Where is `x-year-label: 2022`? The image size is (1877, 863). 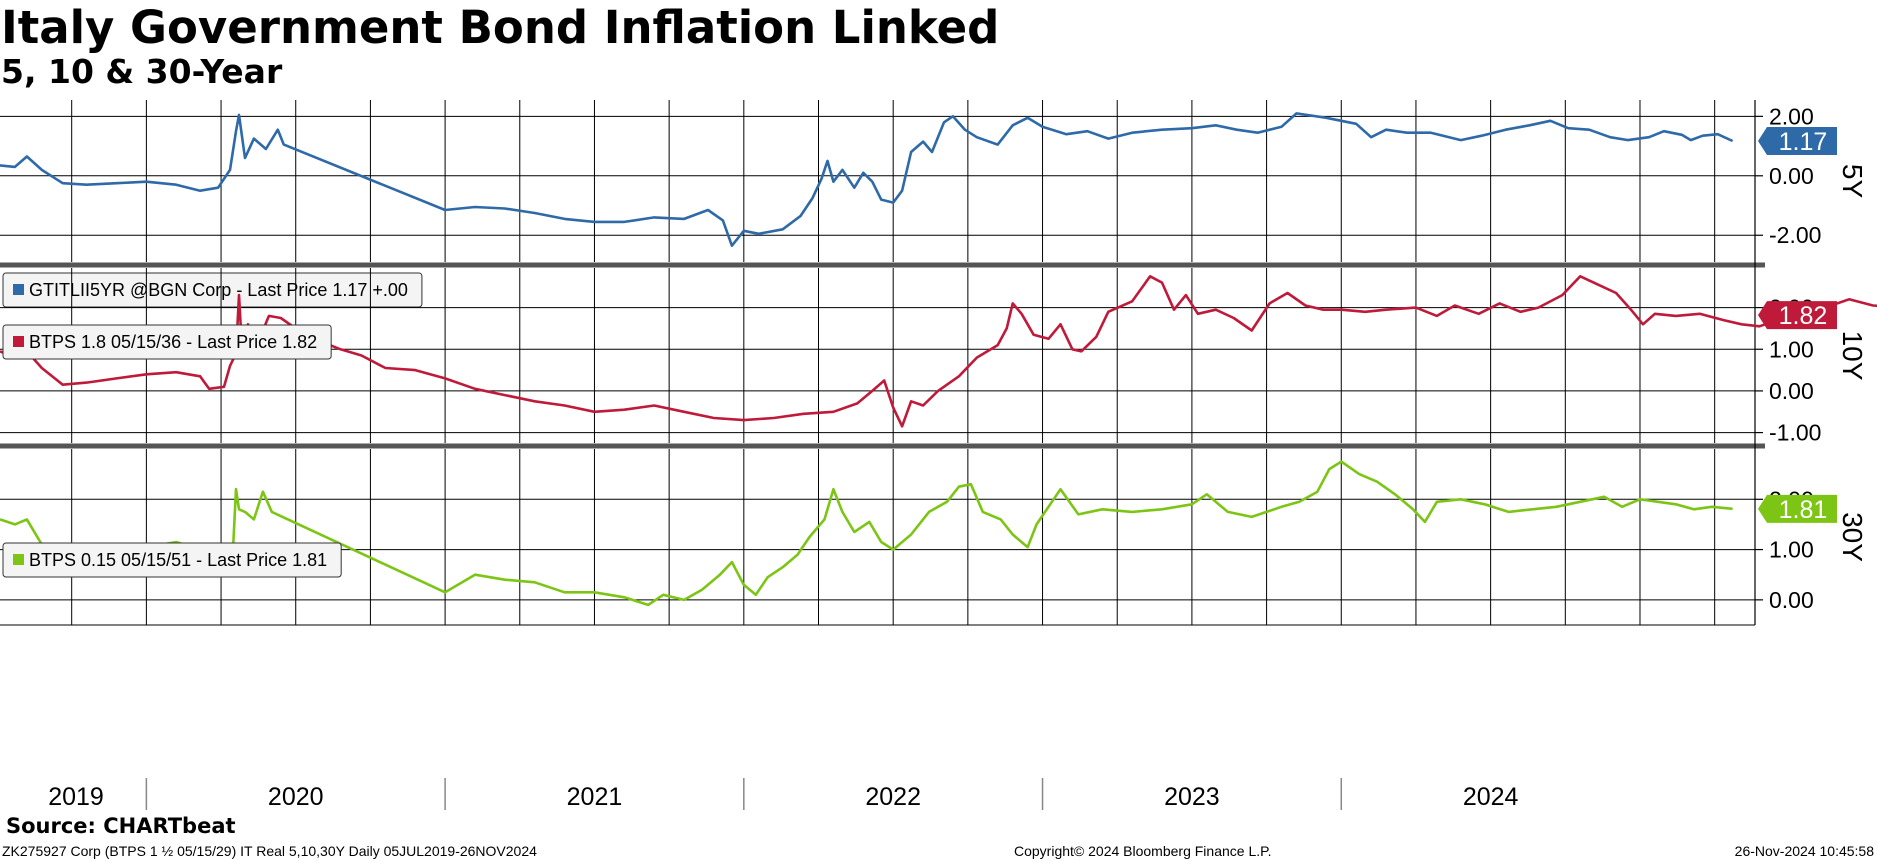 x-year-label: 2022 is located at coordinates (893, 797).